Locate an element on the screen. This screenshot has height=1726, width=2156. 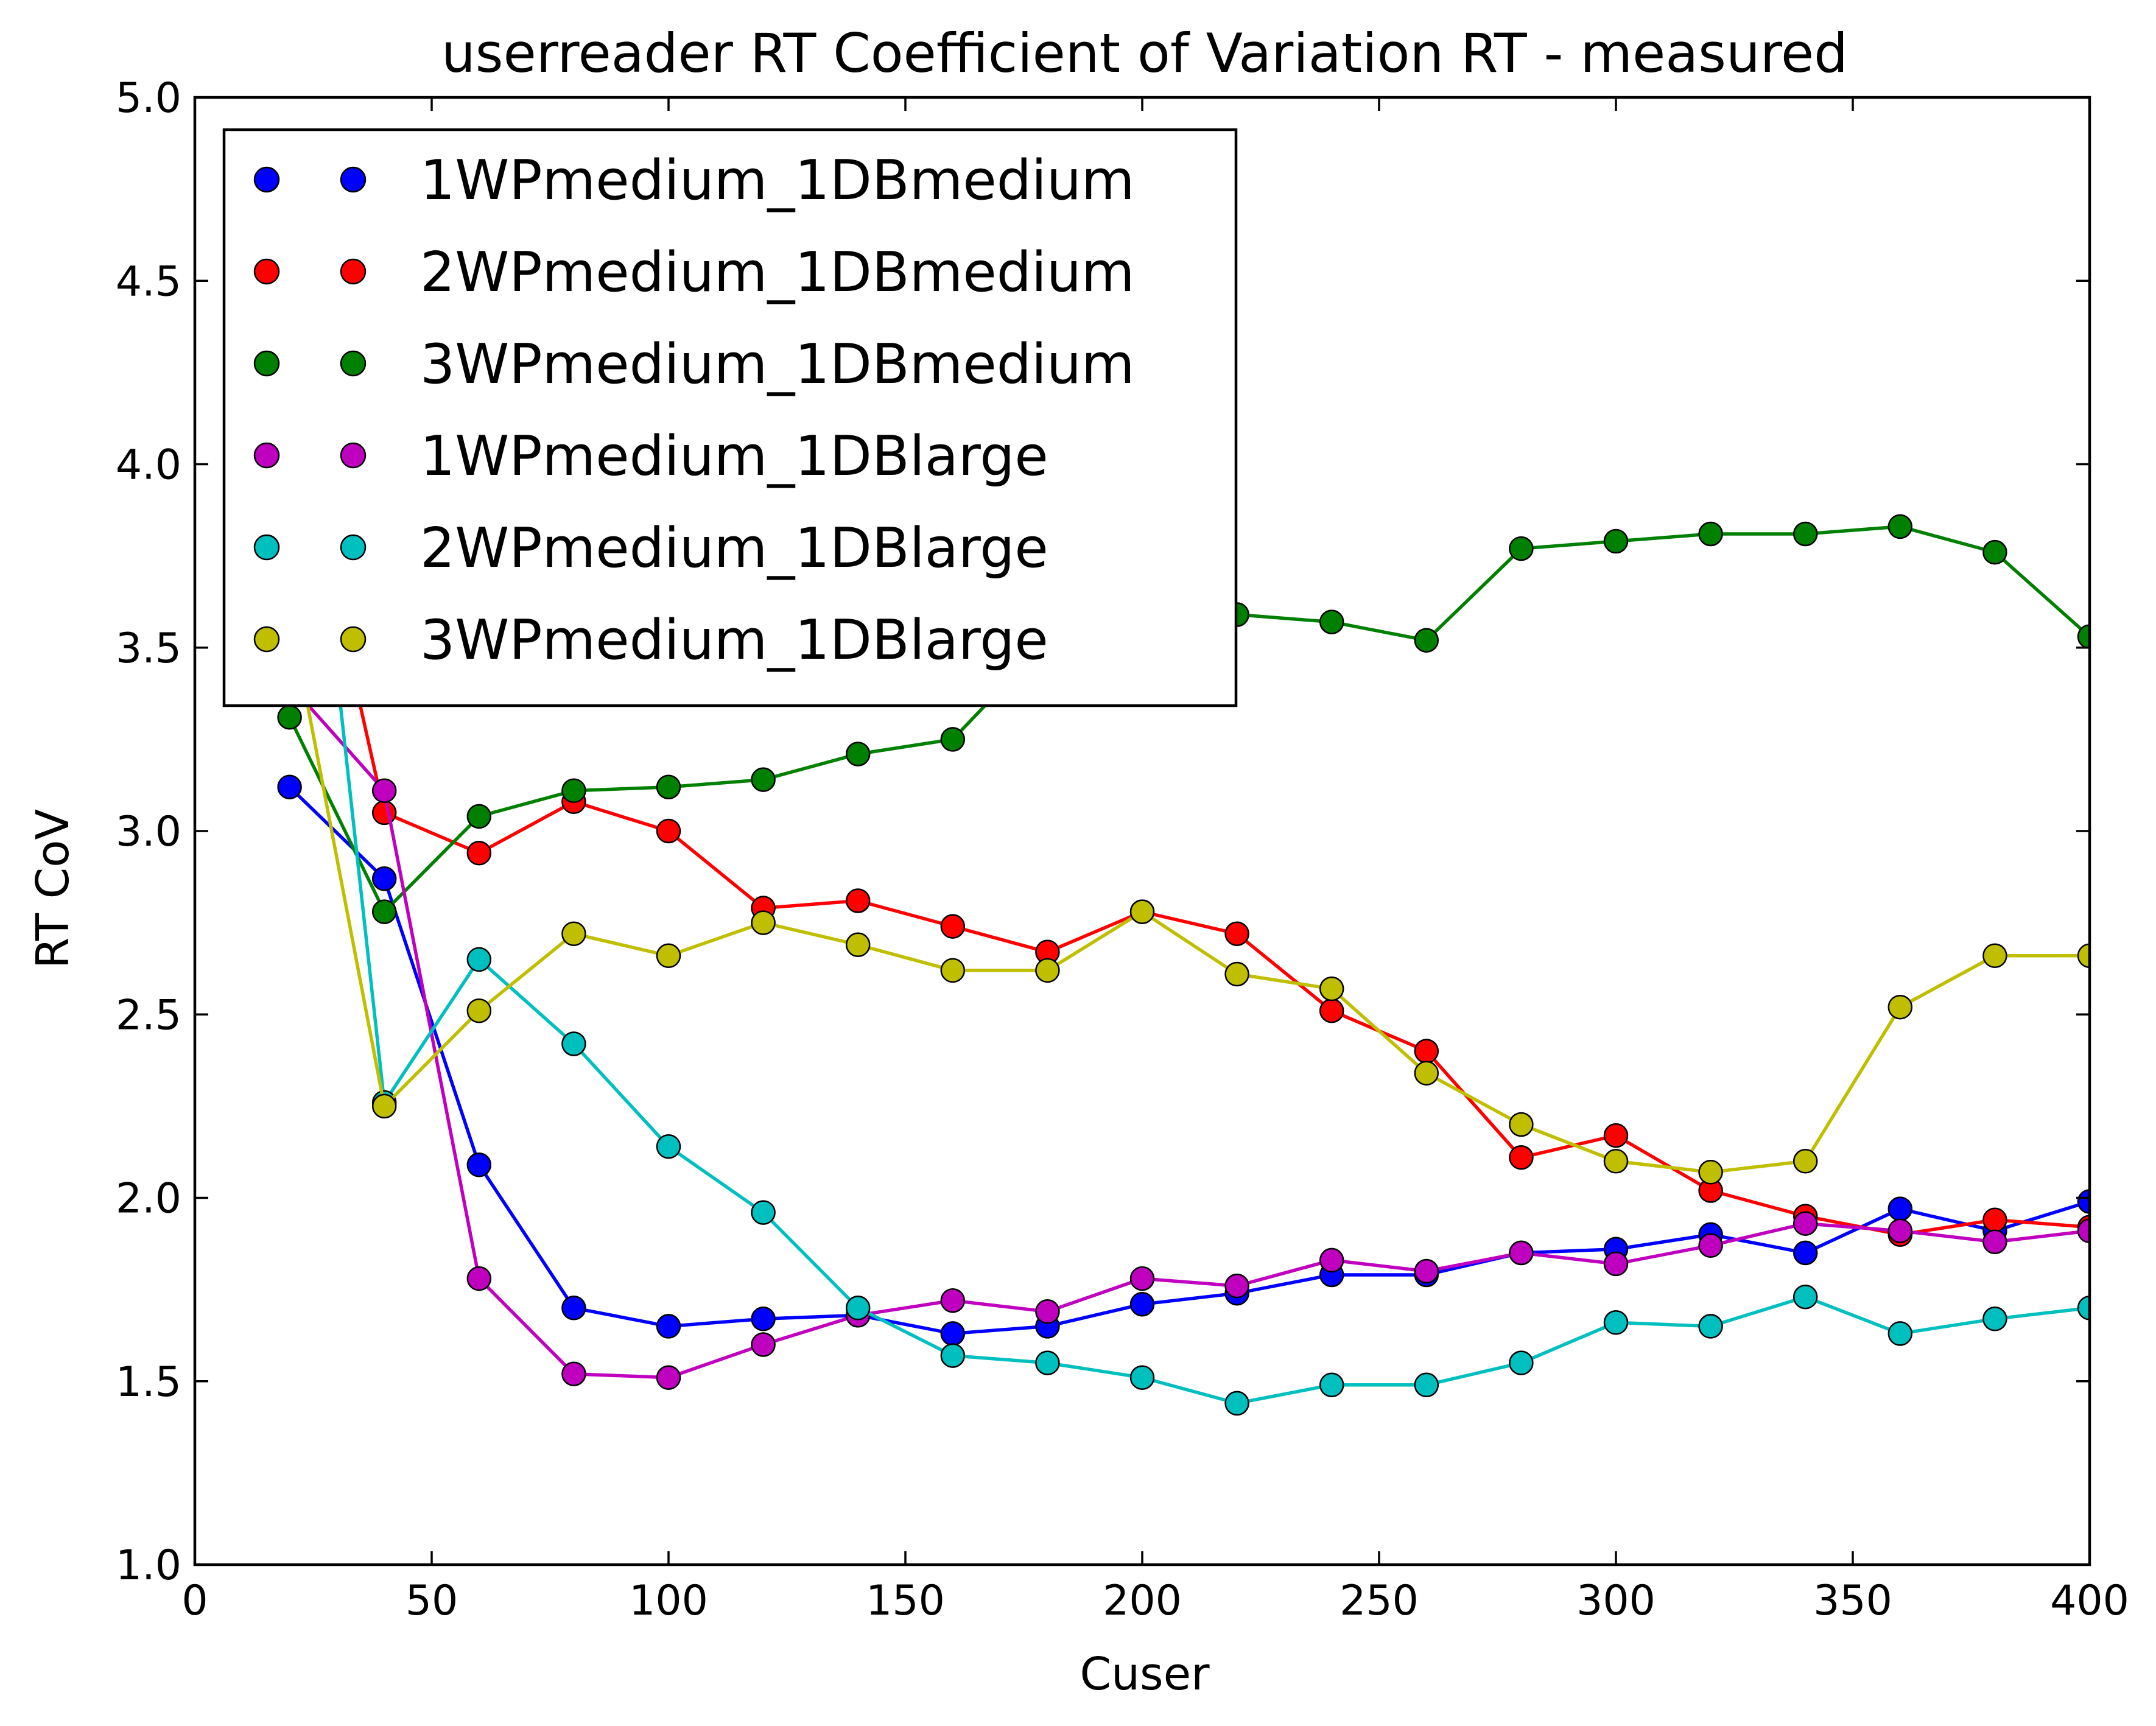
y-tick-label-1.0: 1.0 is located at coordinates (148, 1566).